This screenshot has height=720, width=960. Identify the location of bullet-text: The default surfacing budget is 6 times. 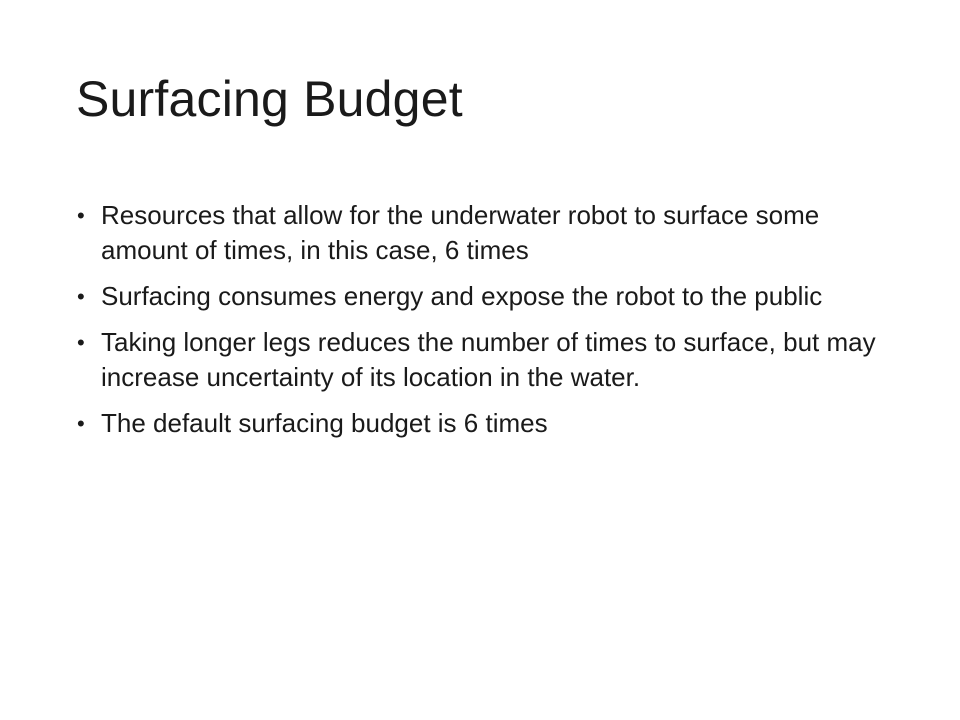
(324, 423).